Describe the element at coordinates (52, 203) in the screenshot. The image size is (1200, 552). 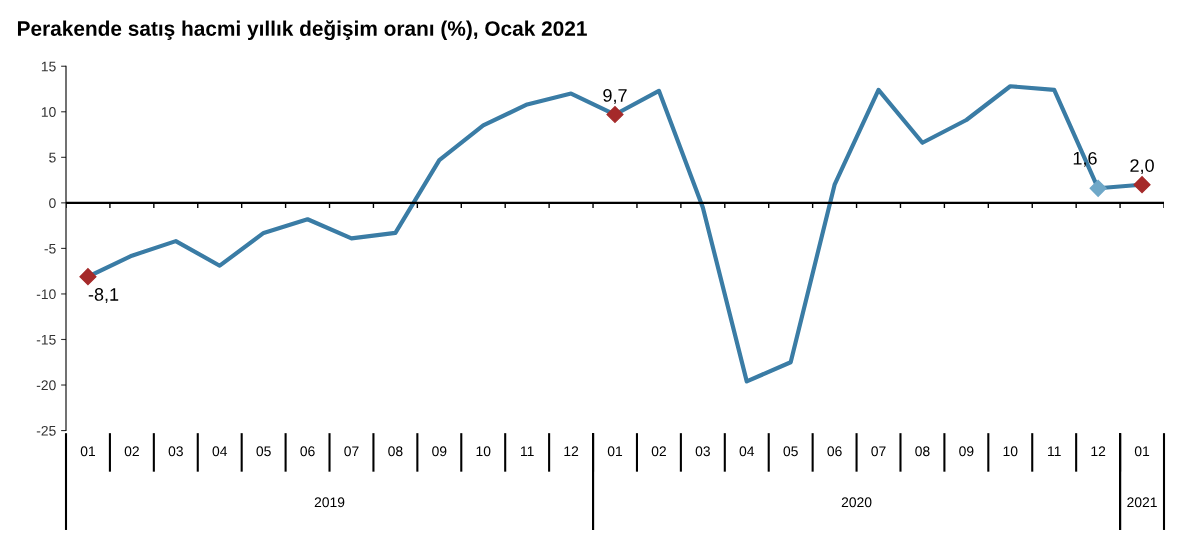
I see `y-tick-label: 0` at that location.